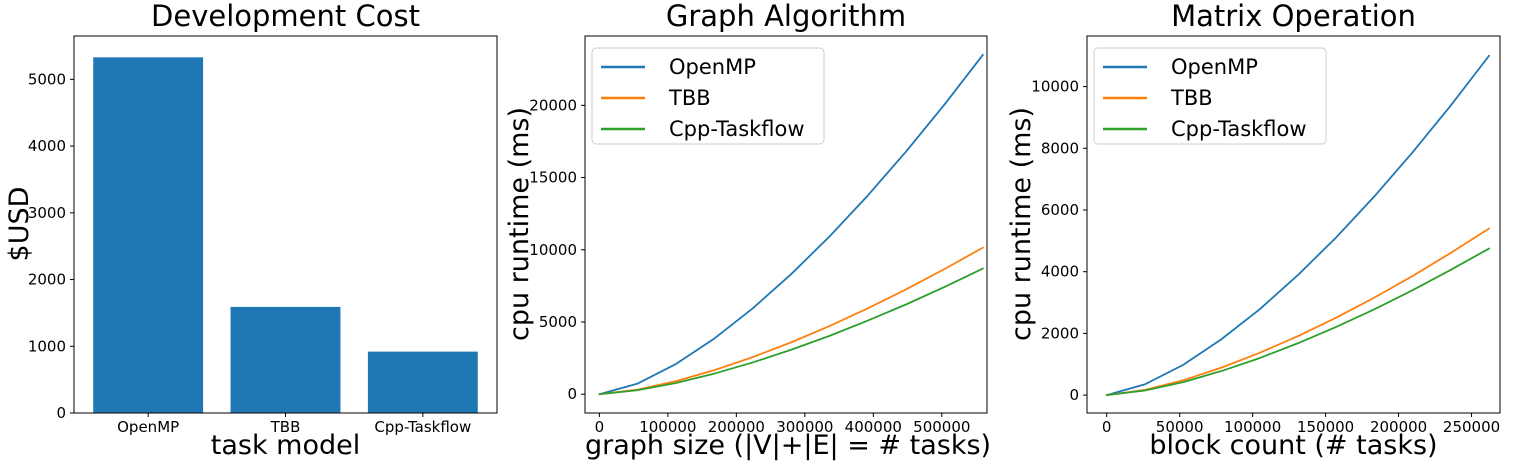 This screenshot has width=1516, height=466. Describe the element at coordinates (148, 235) in the screenshot. I see `bar-openmp` at that location.